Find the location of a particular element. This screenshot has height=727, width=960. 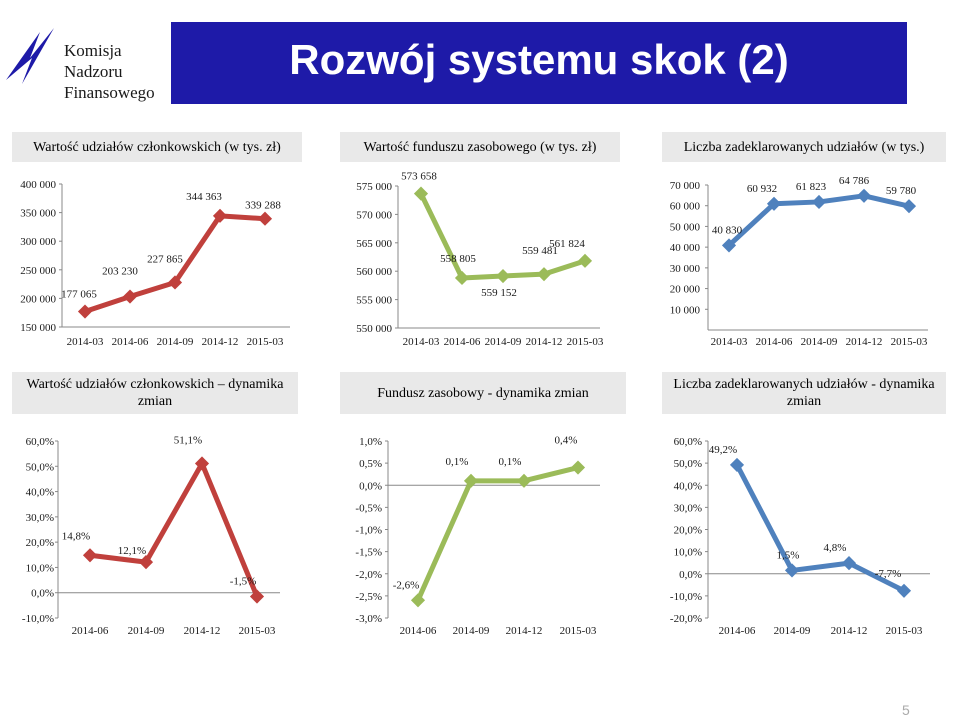

data-label: 49,2% is located at coordinates (723, 450).